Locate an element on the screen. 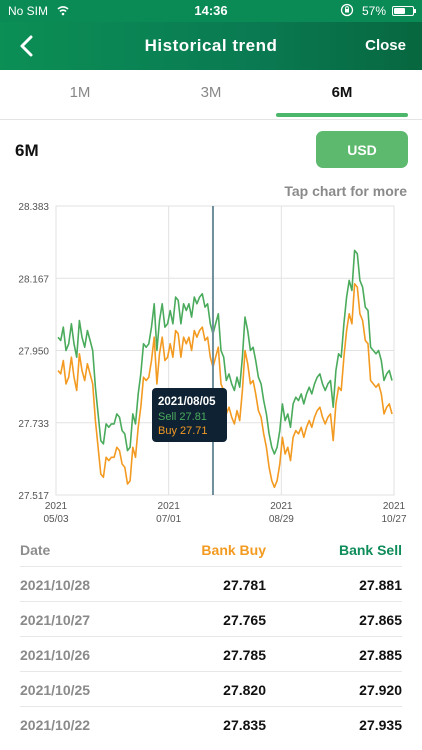 The image size is (422, 750). row-bank-sell: 27.920 is located at coordinates (380, 690).